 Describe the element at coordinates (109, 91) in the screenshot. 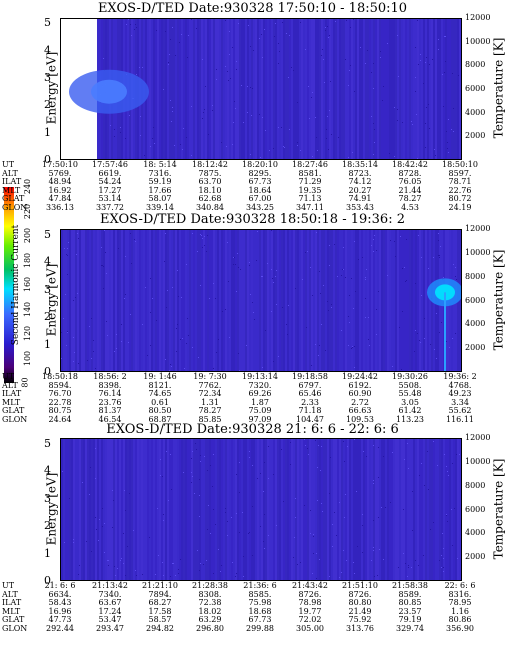

I see `enhancement-core` at that location.